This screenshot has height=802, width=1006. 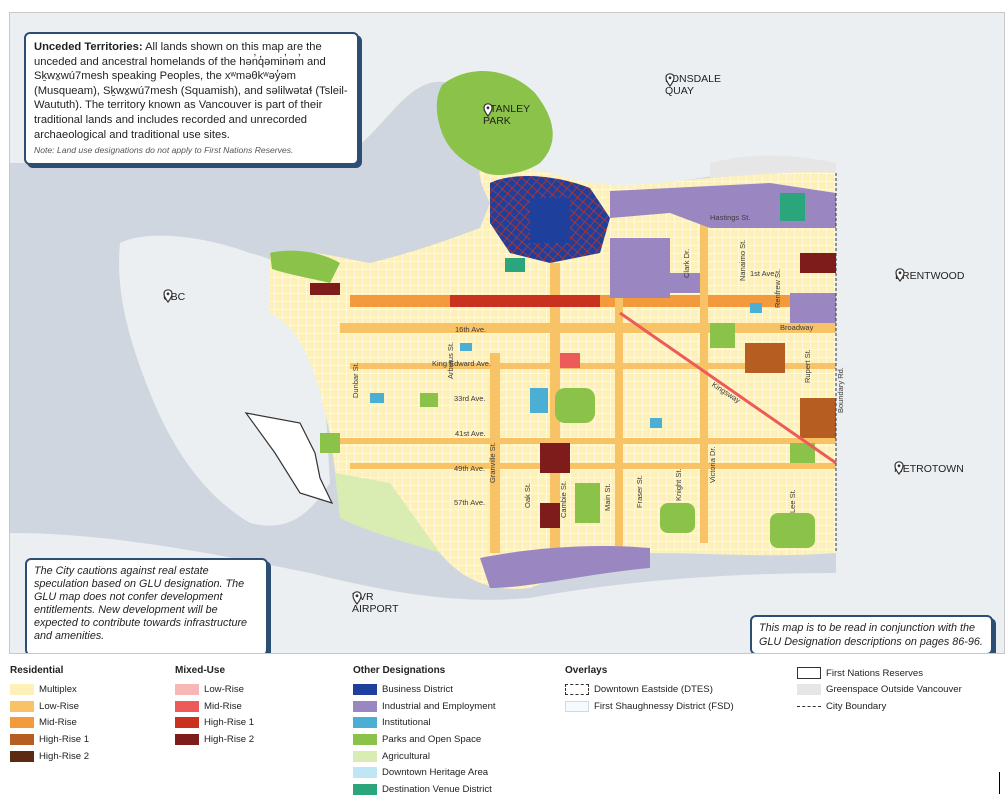 What do you see at coordinates (470, 502) in the screenshot?
I see `street-57th: 57th Ave.` at bounding box center [470, 502].